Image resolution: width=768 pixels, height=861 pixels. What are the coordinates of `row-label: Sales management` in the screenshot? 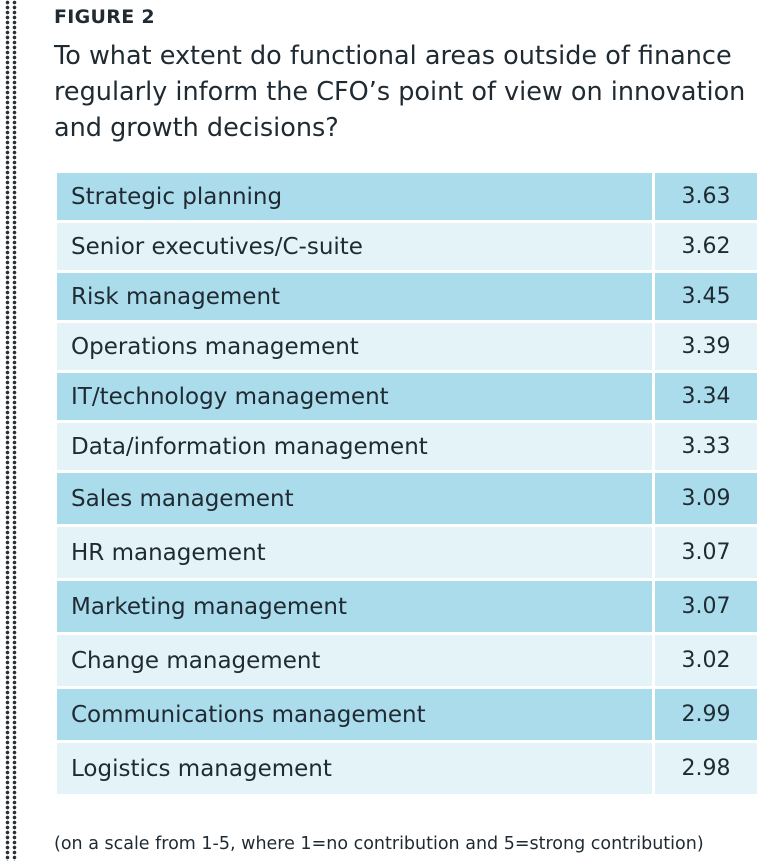 It's located at (354, 498).